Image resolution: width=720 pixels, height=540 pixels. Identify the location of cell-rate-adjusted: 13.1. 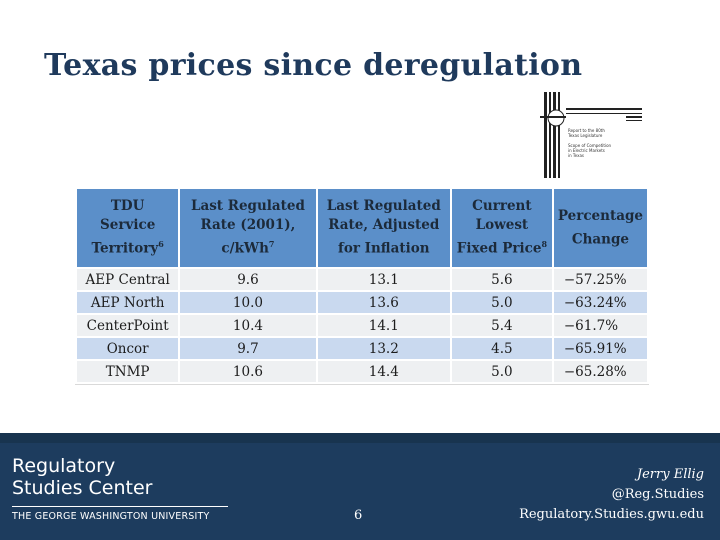
(383, 279).